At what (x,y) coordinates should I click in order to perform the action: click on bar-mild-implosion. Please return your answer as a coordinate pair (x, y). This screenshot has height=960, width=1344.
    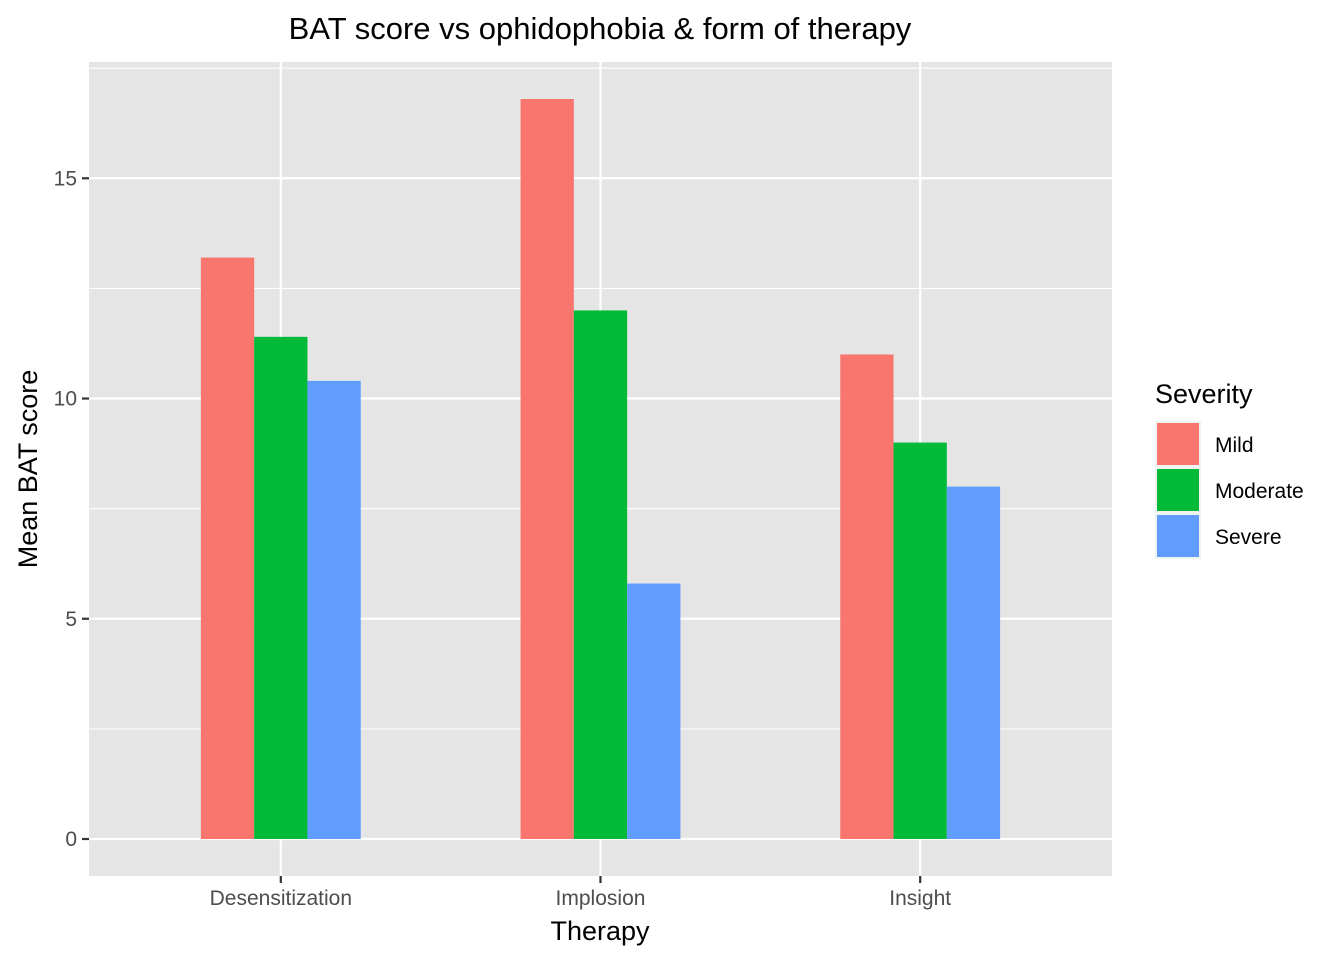
    Looking at the image, I should click on (547, 469).